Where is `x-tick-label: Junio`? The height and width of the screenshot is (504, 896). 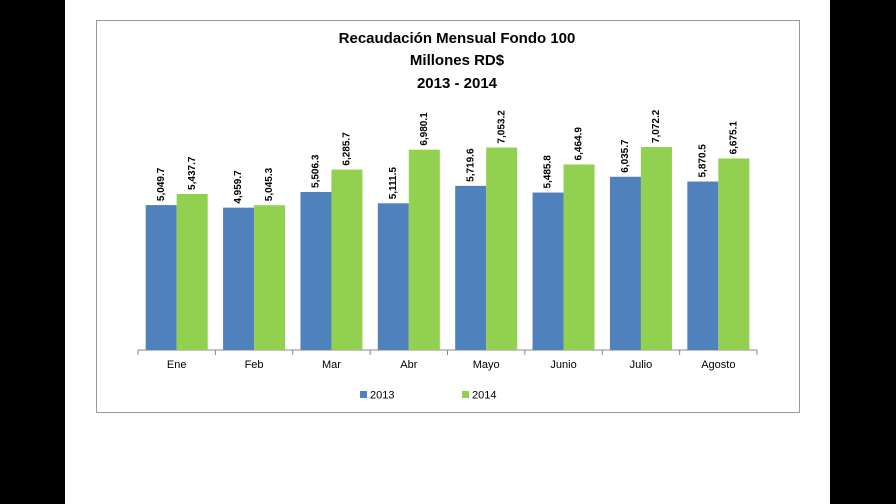 x-tick-label: Junio is located at coordinates (563, 365).